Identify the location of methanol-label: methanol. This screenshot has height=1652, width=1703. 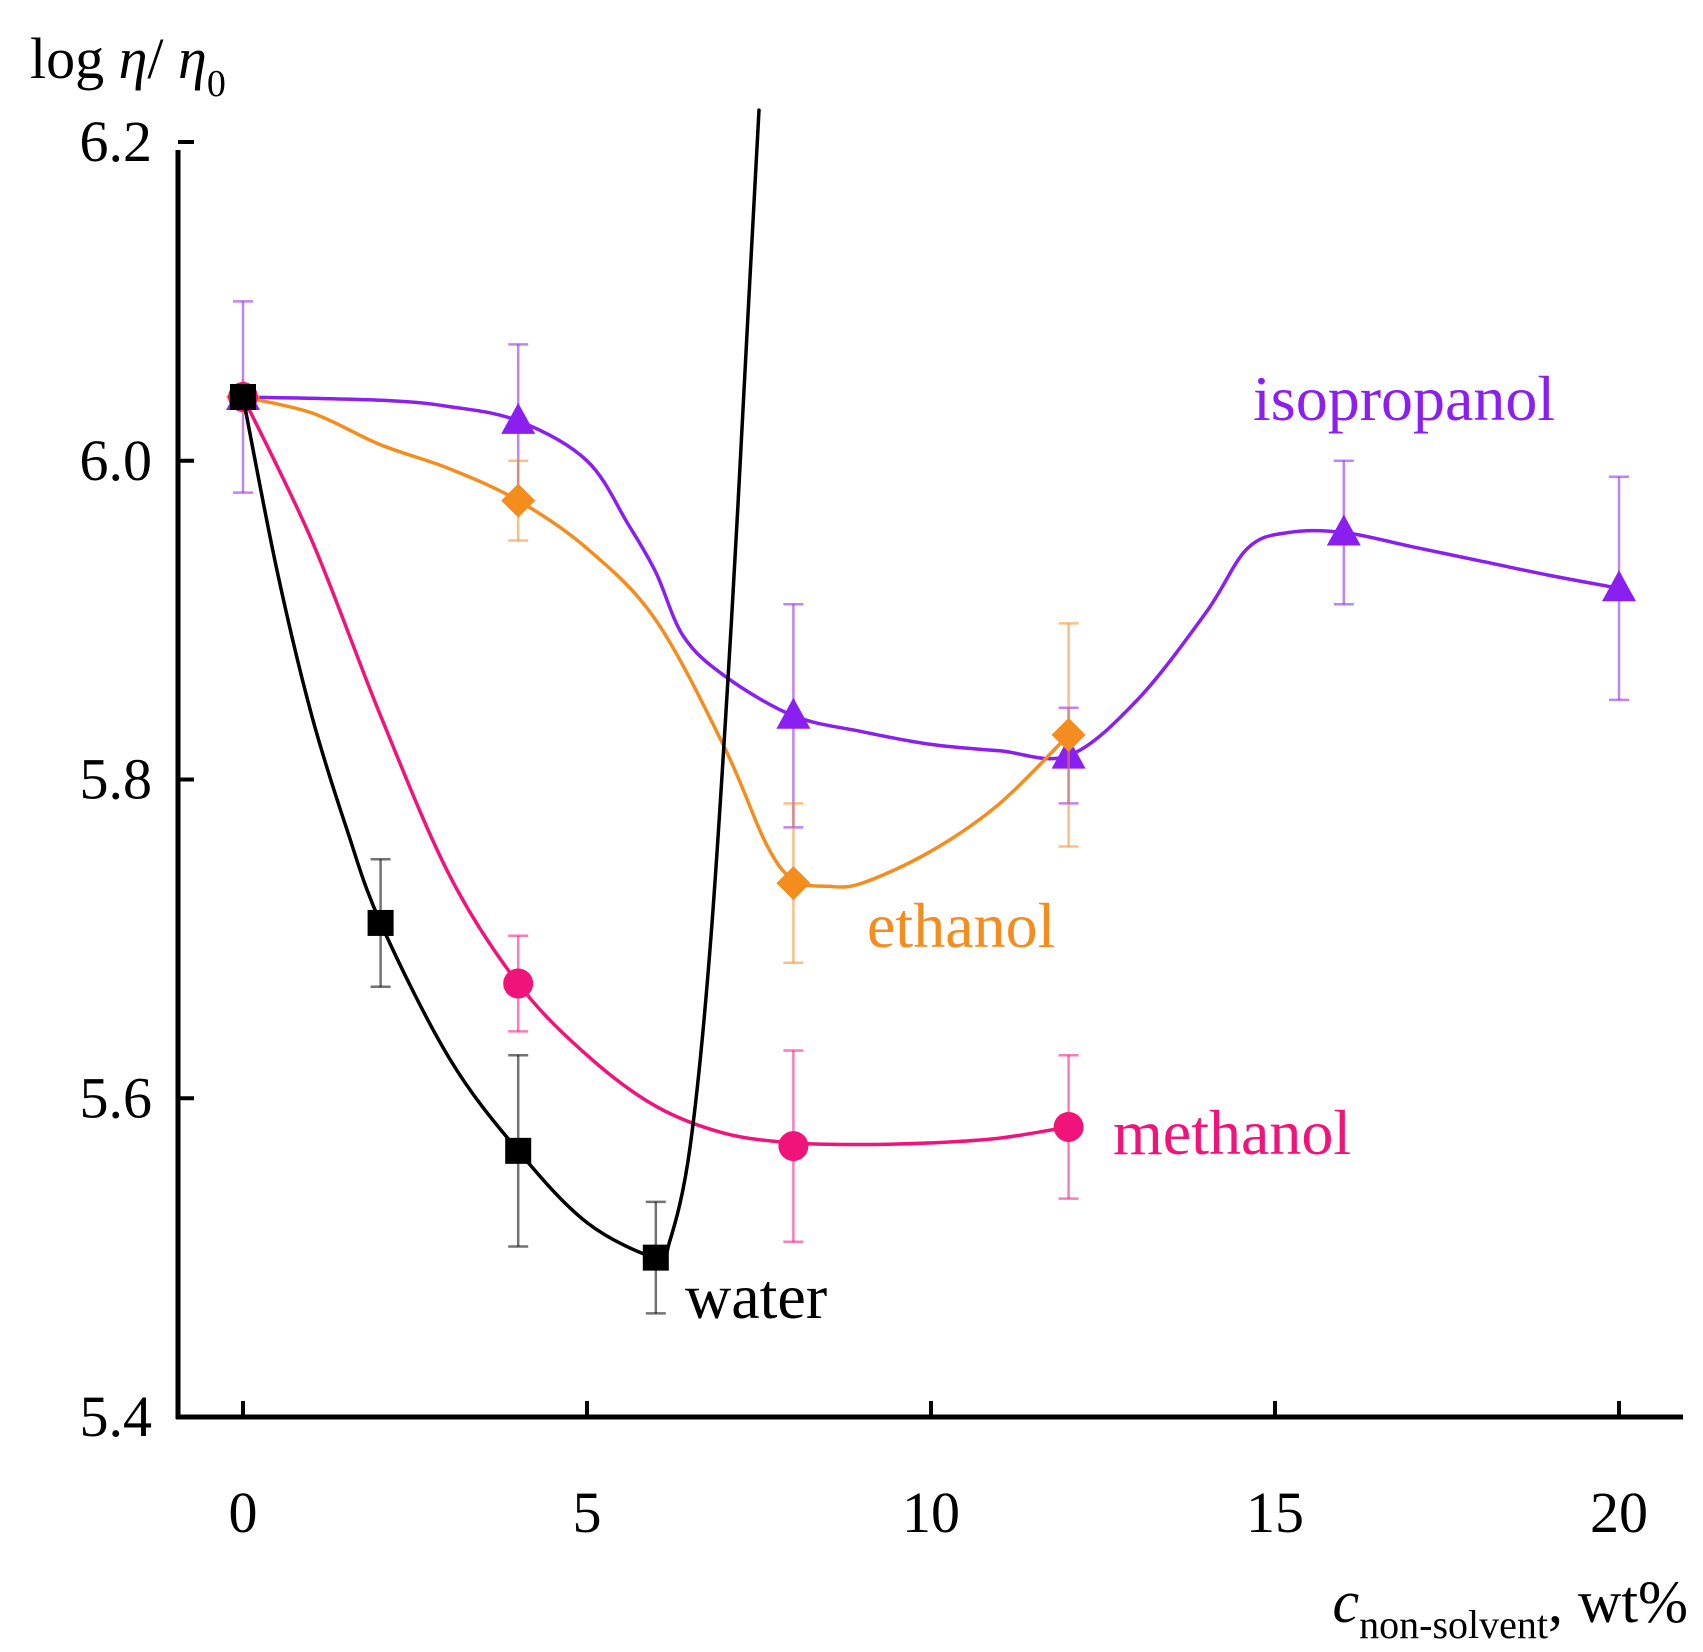
(1232, 1132).